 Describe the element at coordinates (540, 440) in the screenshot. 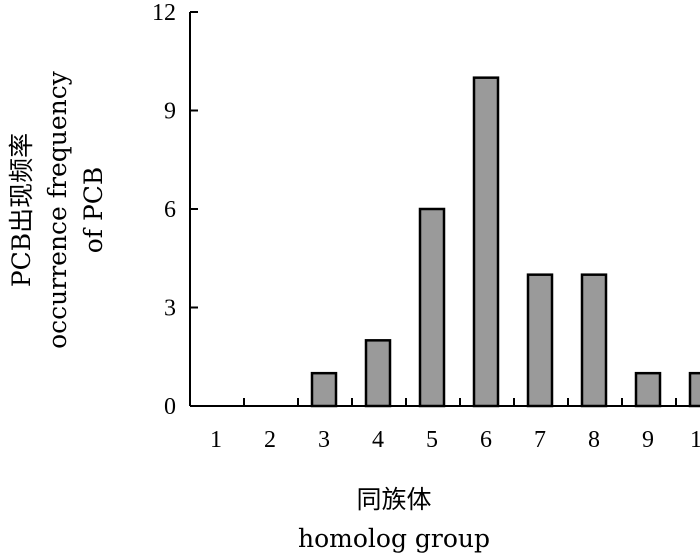

I see `x-tick-label: 7` at that location.